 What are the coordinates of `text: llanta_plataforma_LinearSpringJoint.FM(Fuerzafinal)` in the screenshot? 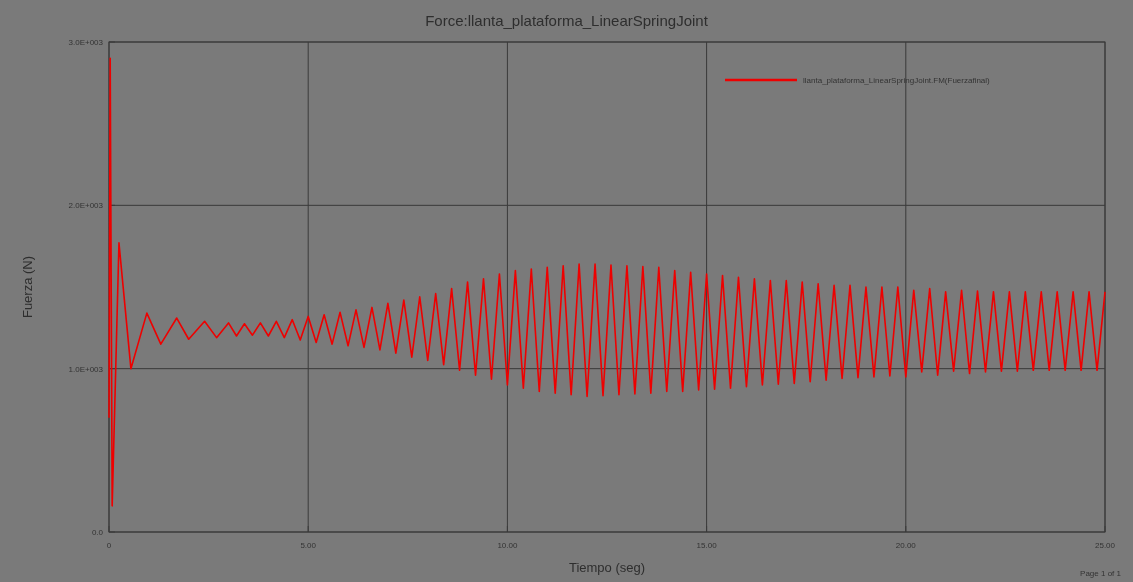 It's located at (897, 80).